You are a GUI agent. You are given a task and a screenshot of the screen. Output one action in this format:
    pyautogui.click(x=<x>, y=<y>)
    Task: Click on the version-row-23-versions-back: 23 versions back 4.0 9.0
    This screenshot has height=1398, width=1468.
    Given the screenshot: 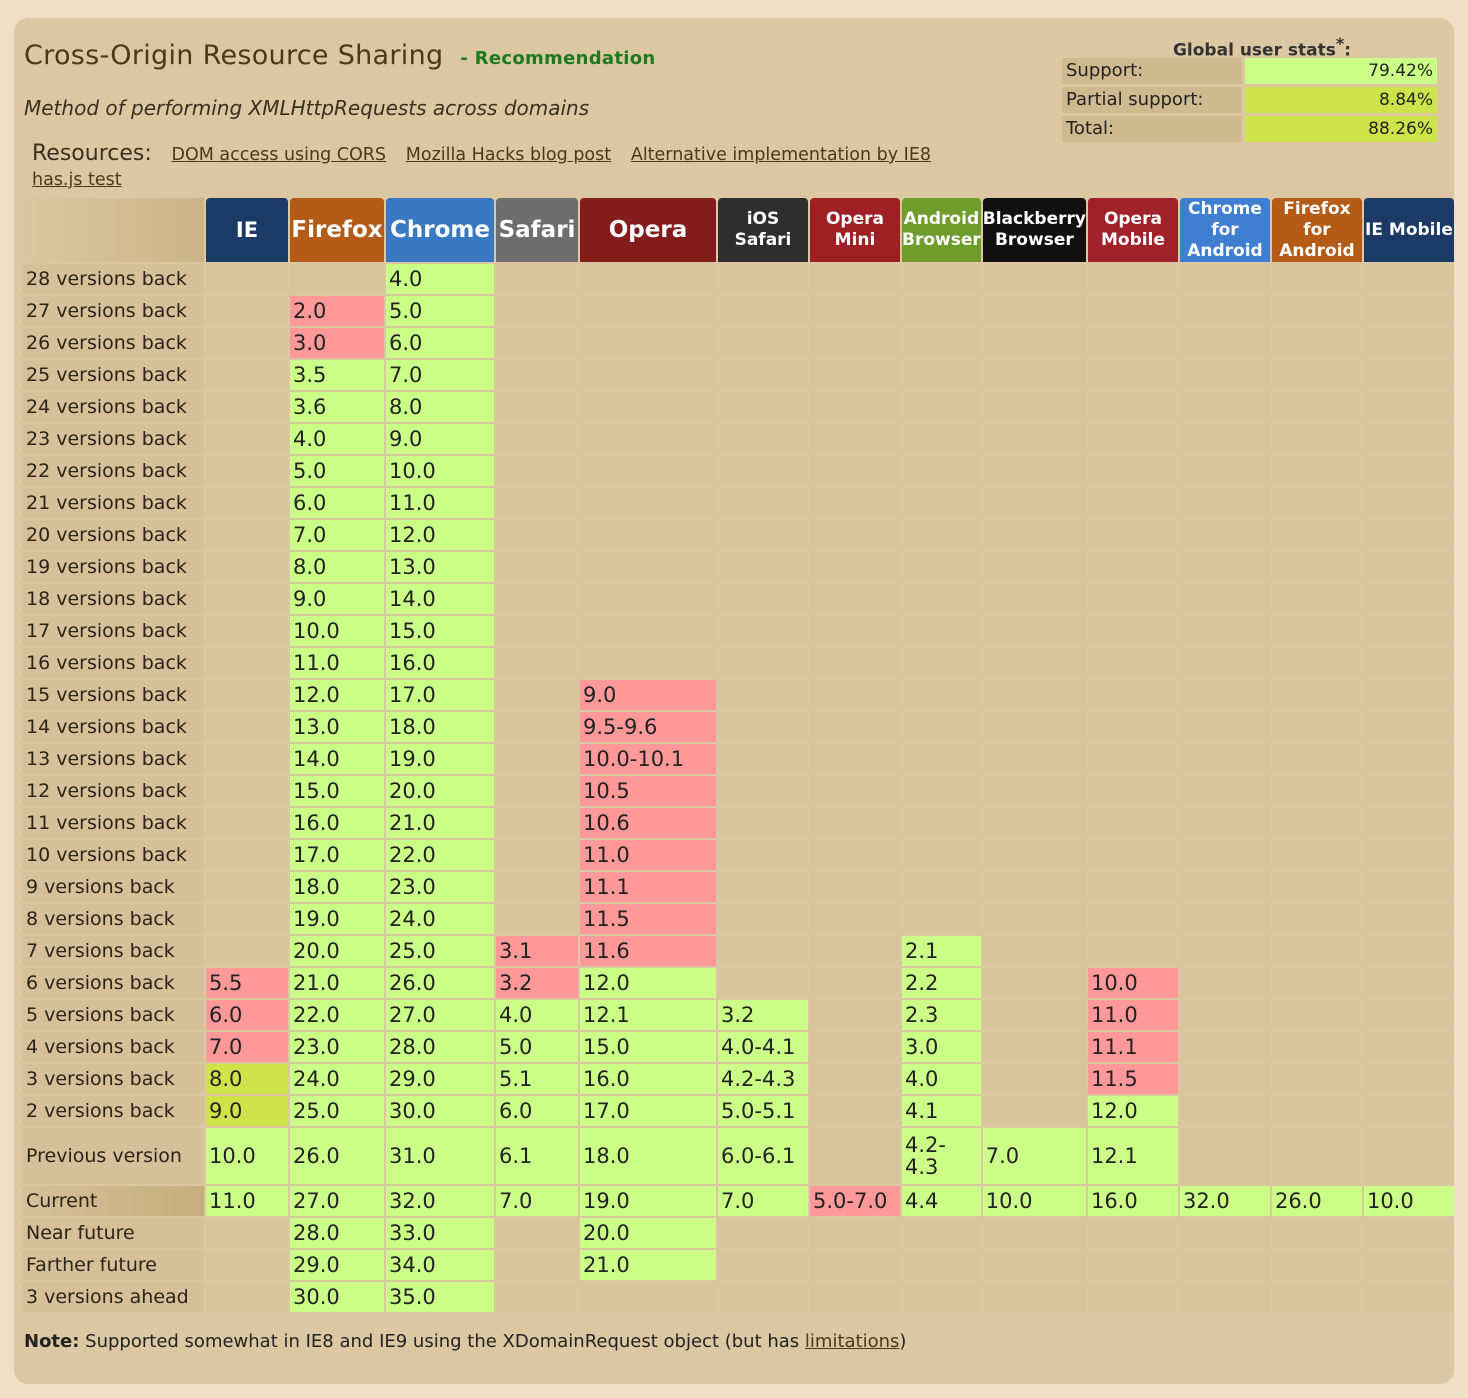 What is the action you would take?
    pyautogui.click(x=738, y=439)
    